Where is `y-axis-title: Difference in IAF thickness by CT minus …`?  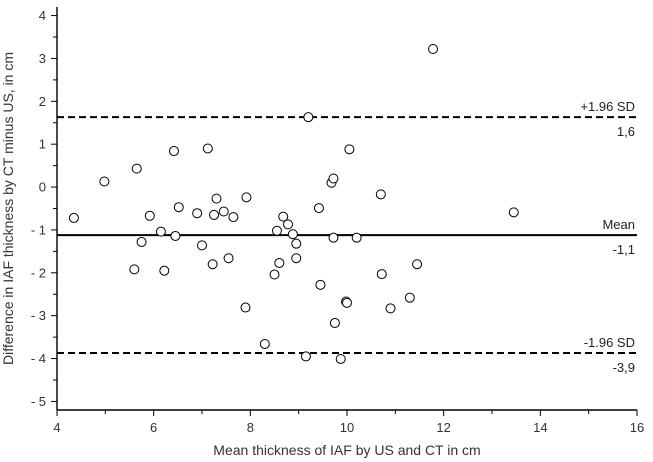 y-axis-title: Difference in IAF thickness by CT minus … is located at coordinates (8, 208).